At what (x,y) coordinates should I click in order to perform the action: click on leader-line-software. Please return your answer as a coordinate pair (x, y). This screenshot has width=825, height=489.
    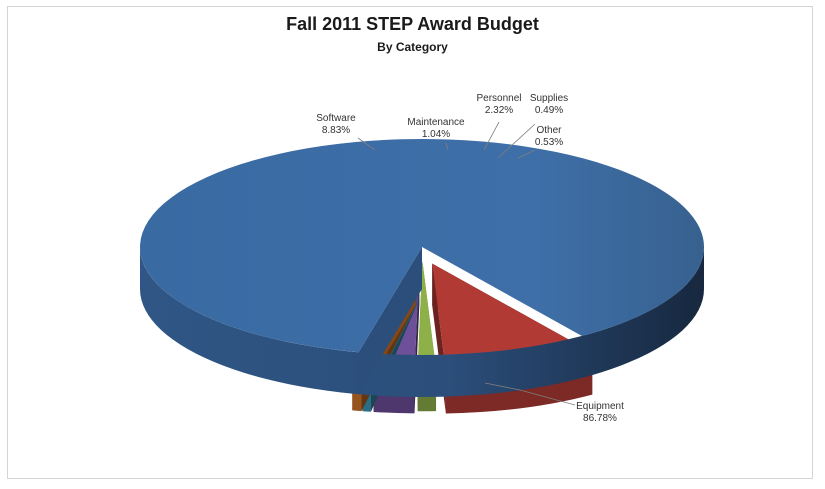
    Looking at the image, I should click on (366, 144).